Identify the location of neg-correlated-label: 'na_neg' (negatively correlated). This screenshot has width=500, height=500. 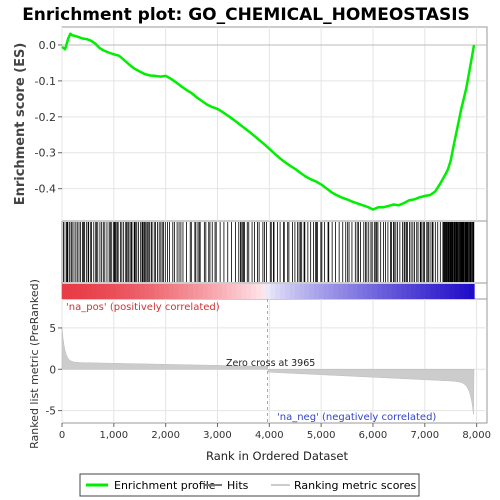
(356, 417).